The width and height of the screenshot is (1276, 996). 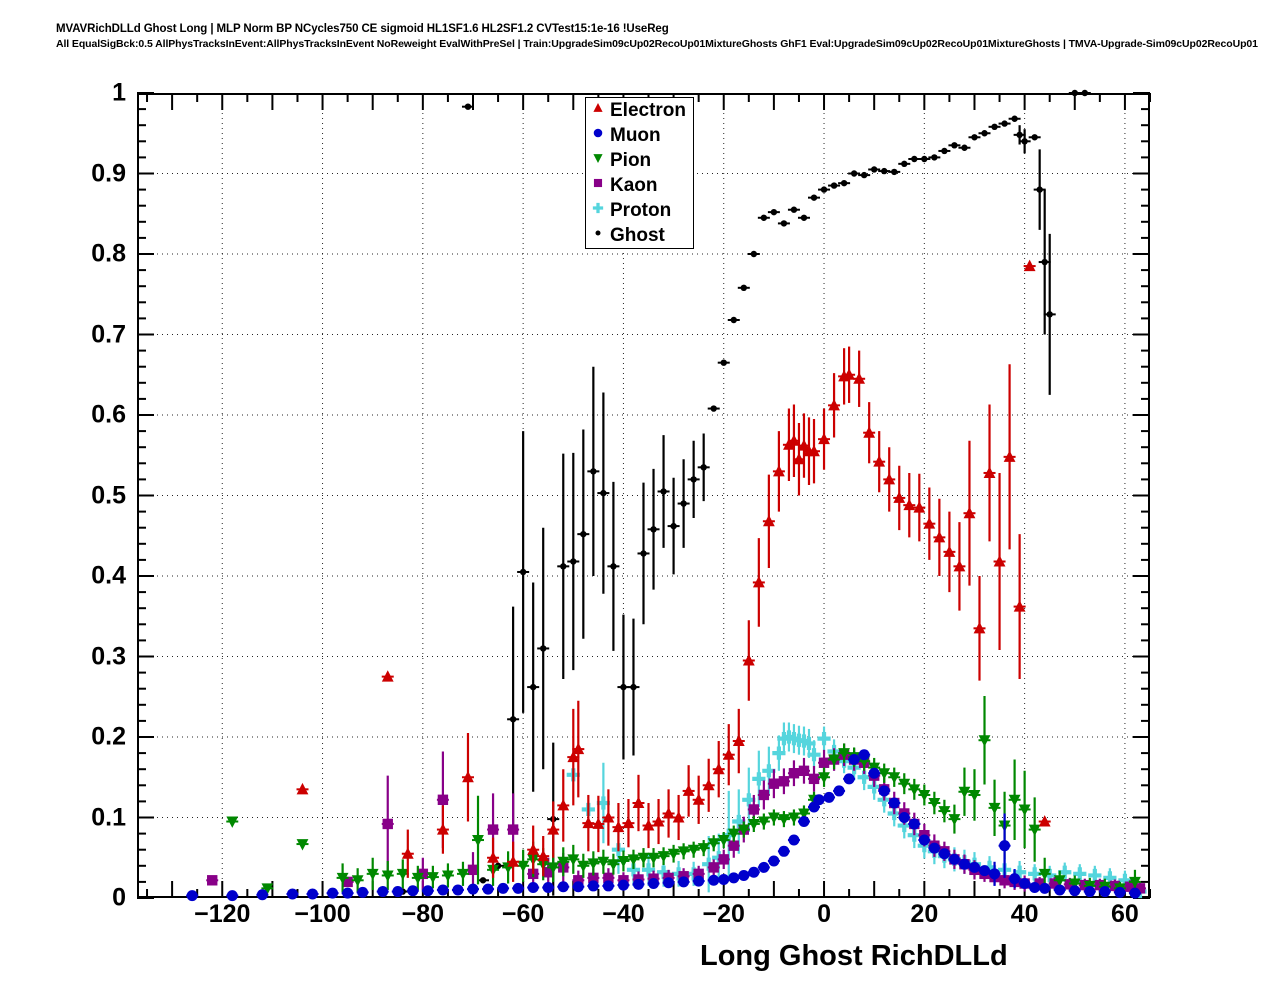 I want to click on triangle-up-icon, so click(x=598, y=110).